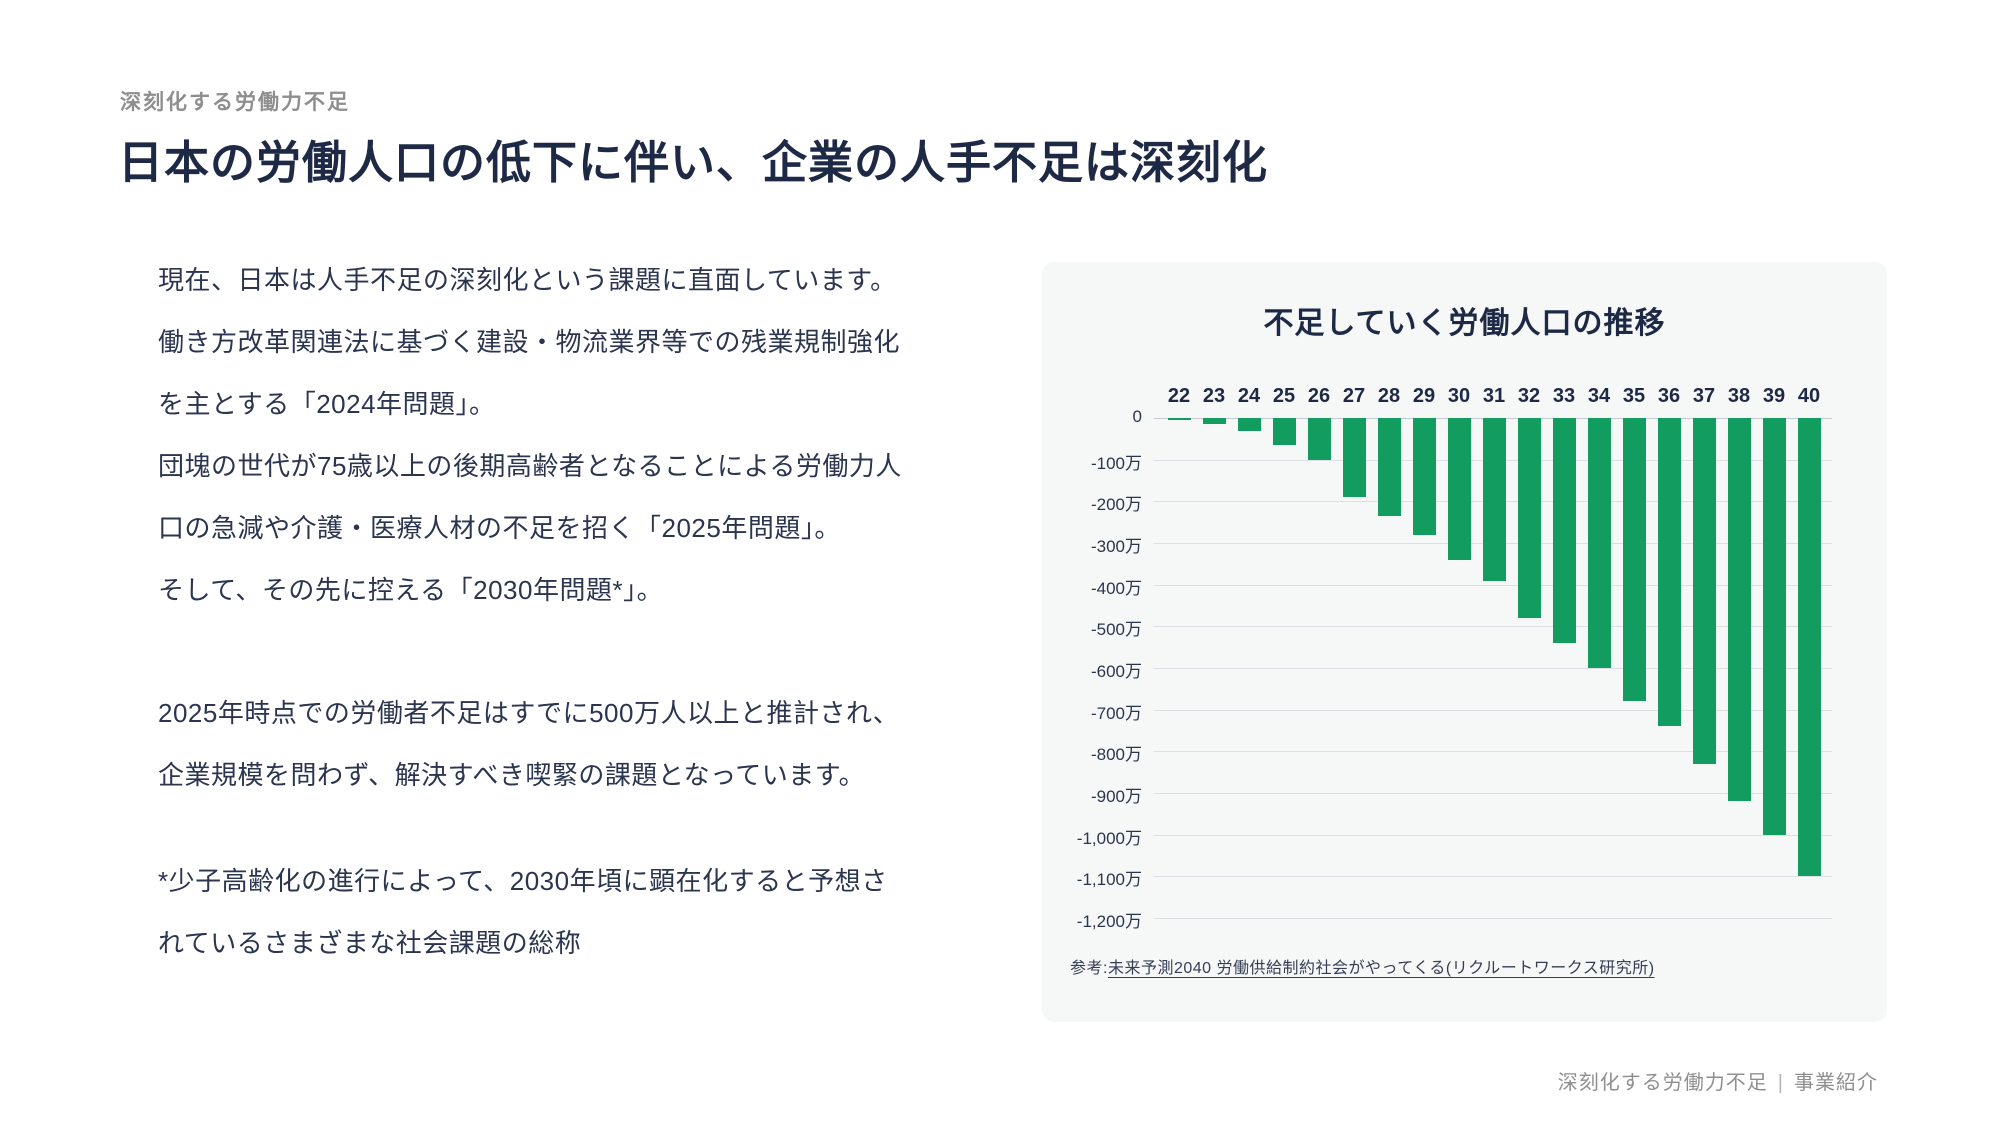 This screenshot has width=2000, height=1125. What do you see at coordinates (1116, 546) in the screenshot?
I see `y-axis-label: -300万` at bounding box center [1116, 546].